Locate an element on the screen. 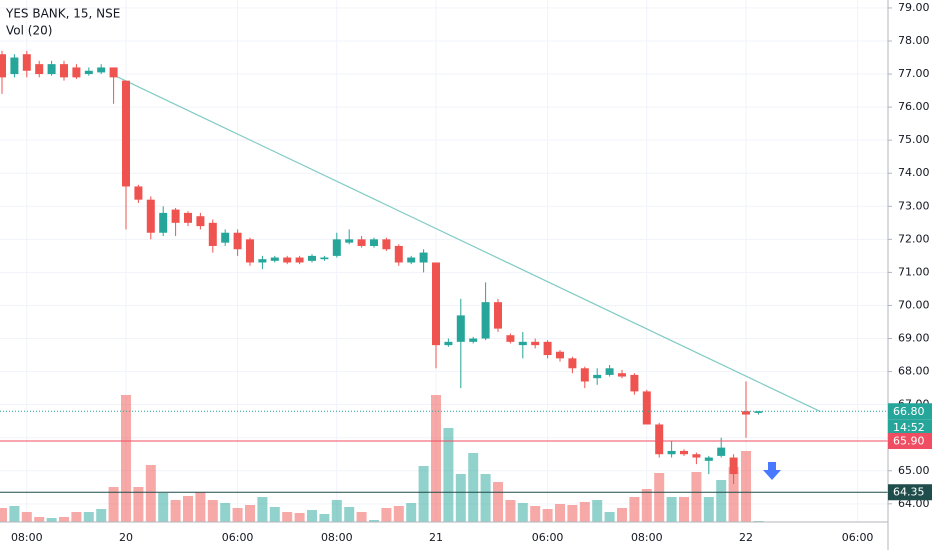  y-tick-label: 77.00 is located at coordinates (914, 73).